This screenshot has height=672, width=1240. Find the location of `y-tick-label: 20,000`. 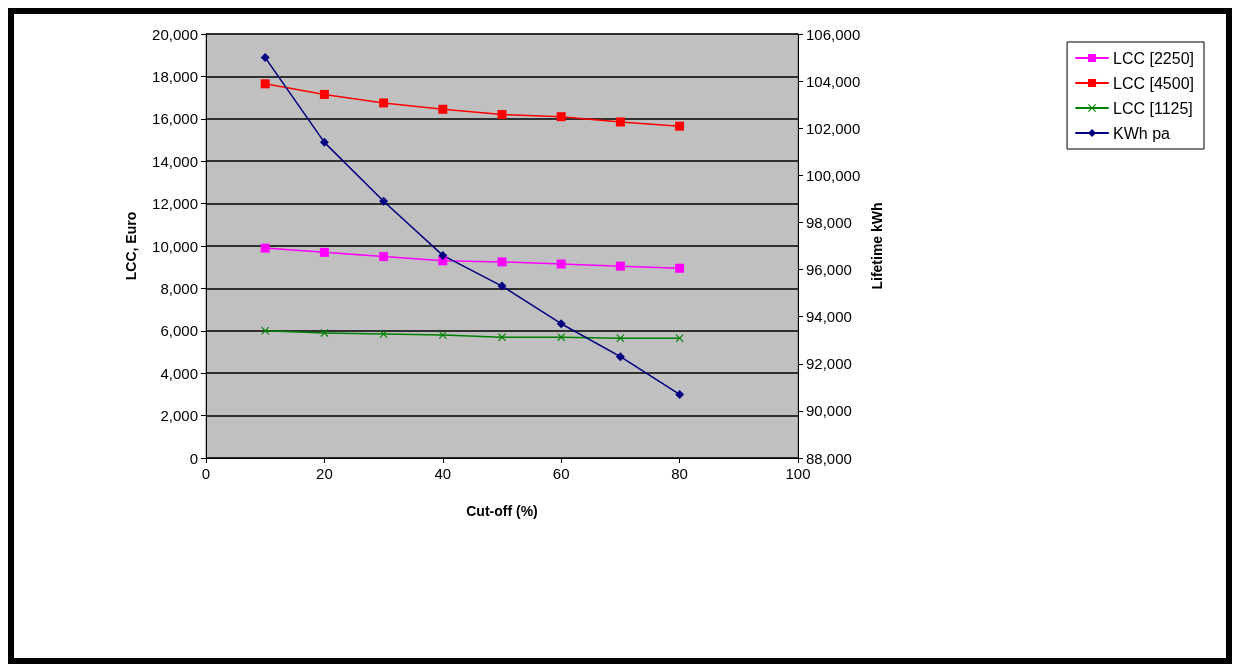

y-tick-label: 20,000 is located at coordinates (175, 34).